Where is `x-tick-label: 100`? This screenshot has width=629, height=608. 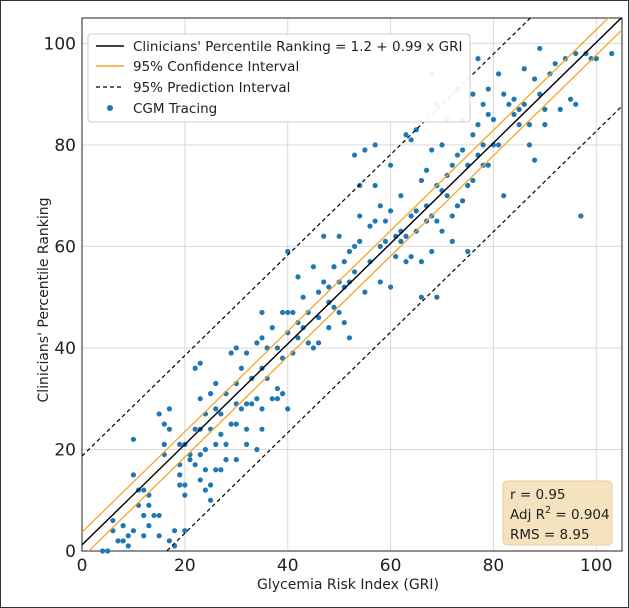 x-tick-label: 100 is located at coordinates (596, 566).